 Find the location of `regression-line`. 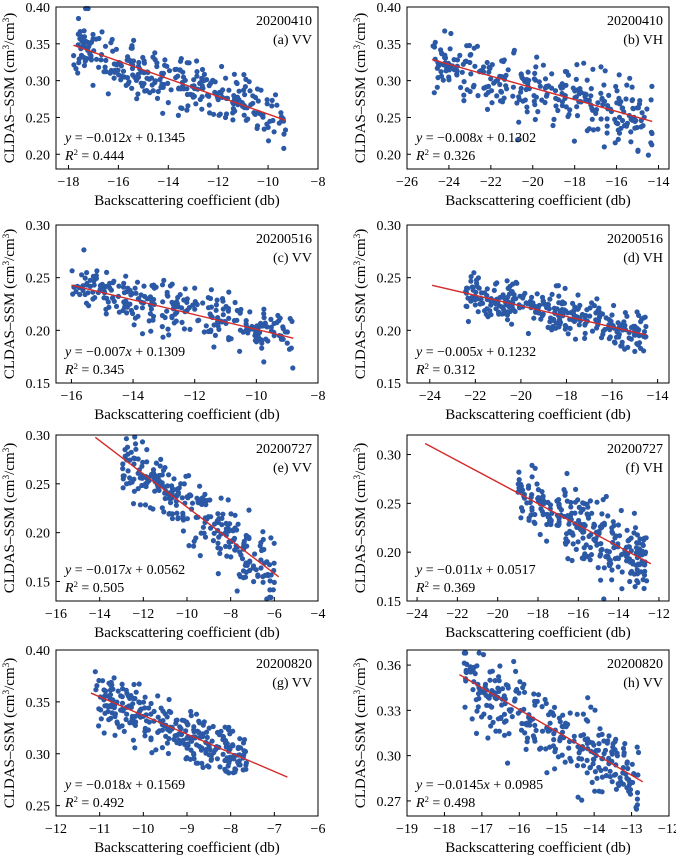

regression-line is located at coordinates (539, 310).